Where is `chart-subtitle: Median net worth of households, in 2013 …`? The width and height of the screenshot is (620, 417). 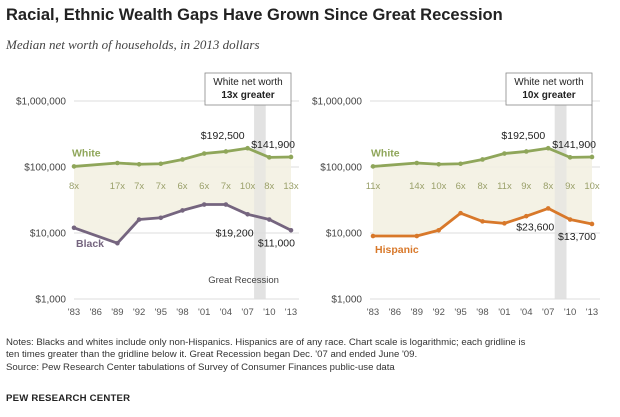 chart-subtitle: Median net worth of households, in 2013 … is located at coordinates (133, 44).